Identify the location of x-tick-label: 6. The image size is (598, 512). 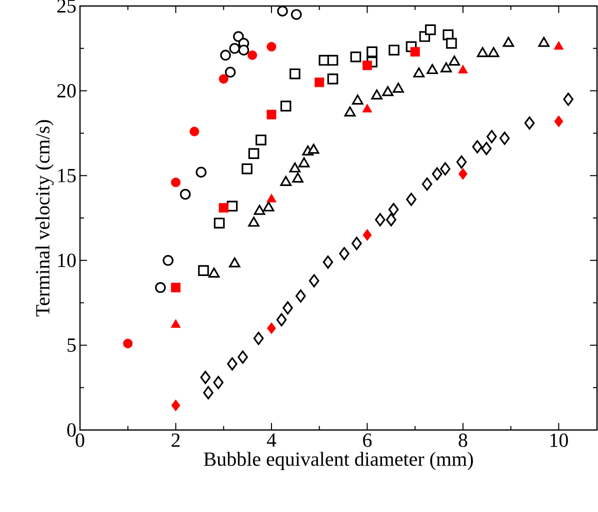
(367, 440).